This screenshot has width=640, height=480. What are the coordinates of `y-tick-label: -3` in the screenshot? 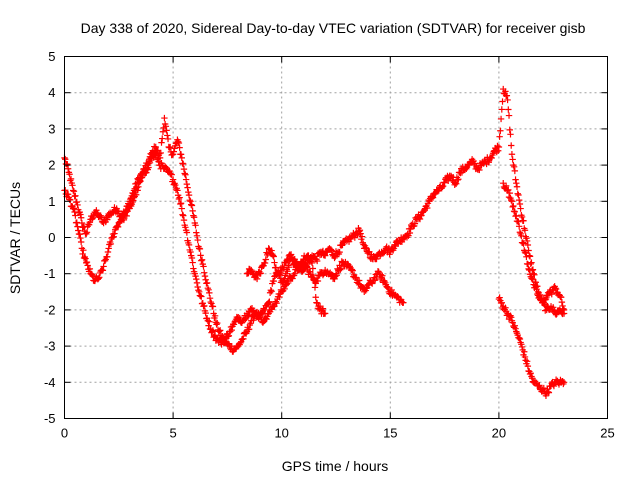 It's located at (50, 346).